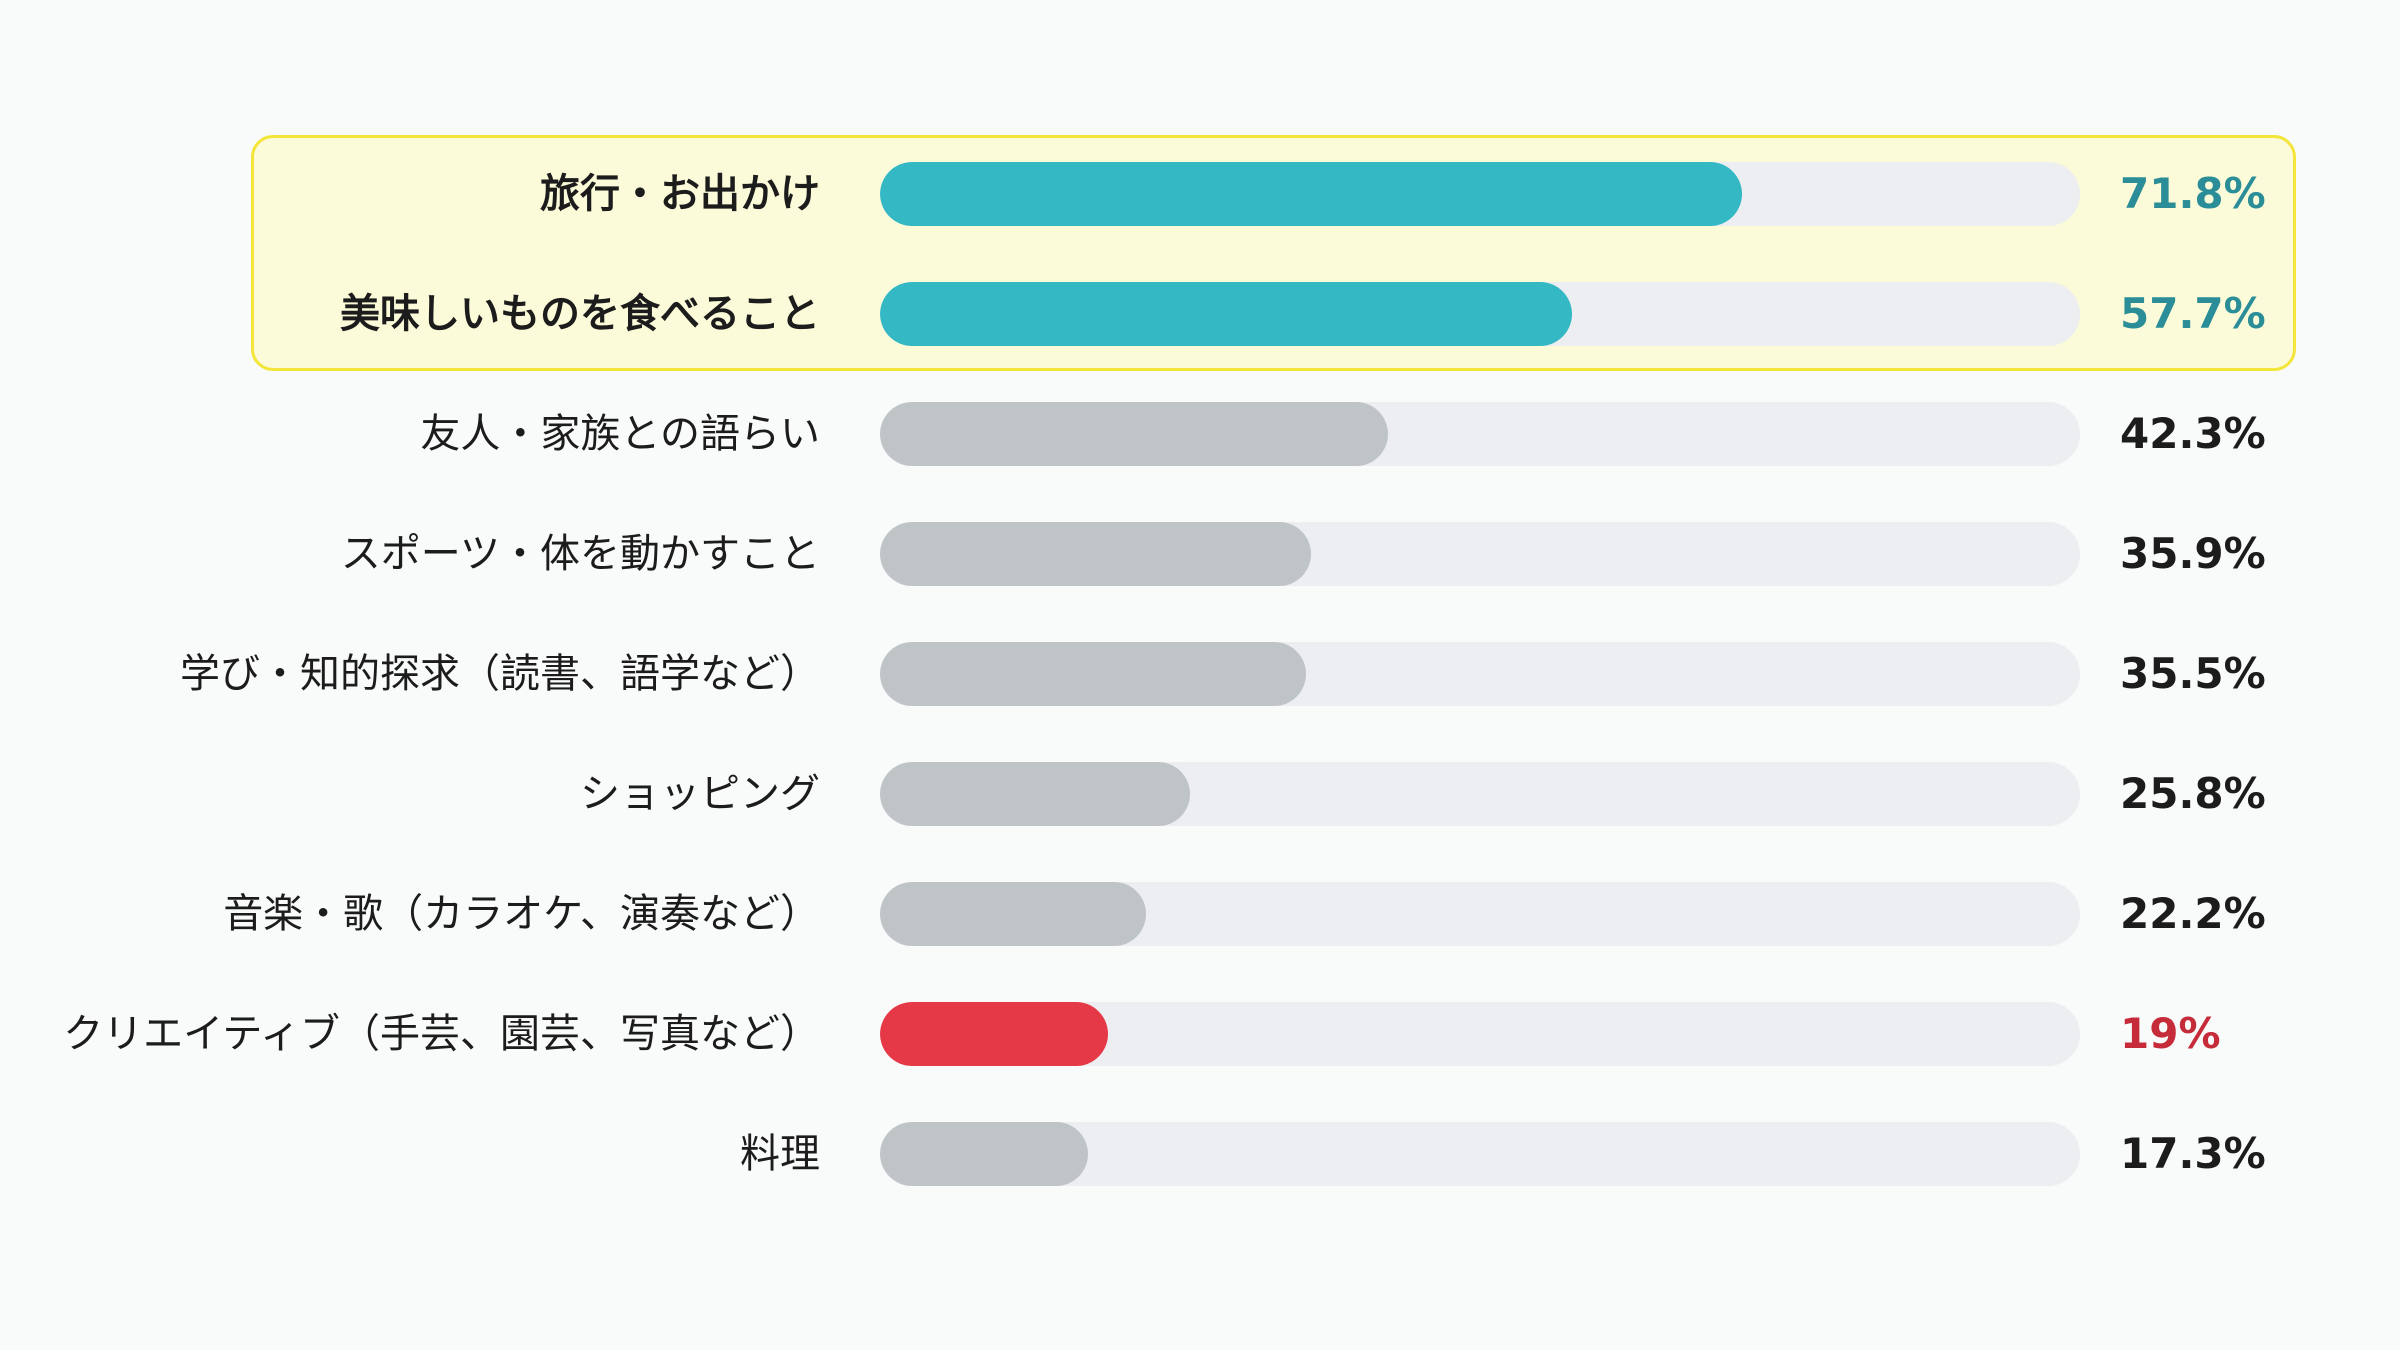 The height and width of the screenshot is (1350, 2400). I want to click on bar-row: クリエイティブ（手芸、園芸、写真など） 19%, so click(1200, 1034).